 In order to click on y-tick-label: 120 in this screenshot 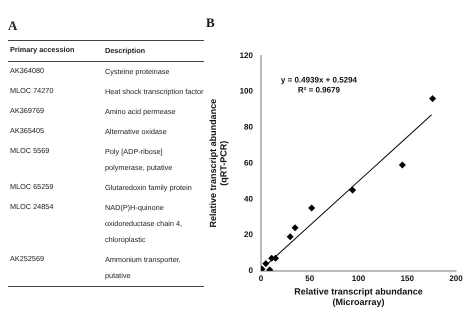, I will do `click(247, 55)`.